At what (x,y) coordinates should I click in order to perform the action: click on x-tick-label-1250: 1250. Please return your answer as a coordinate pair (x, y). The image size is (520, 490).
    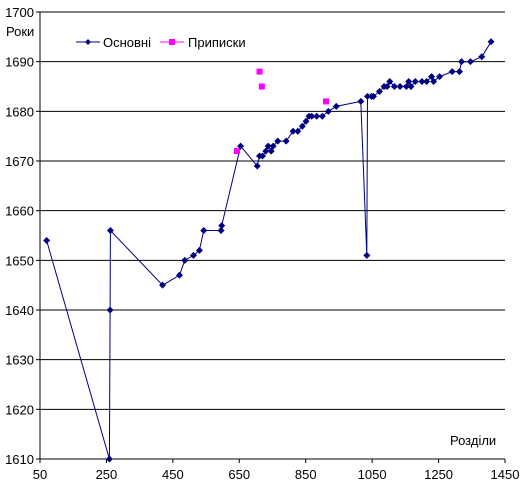
    Looking at the image, I should click on (438, 474).